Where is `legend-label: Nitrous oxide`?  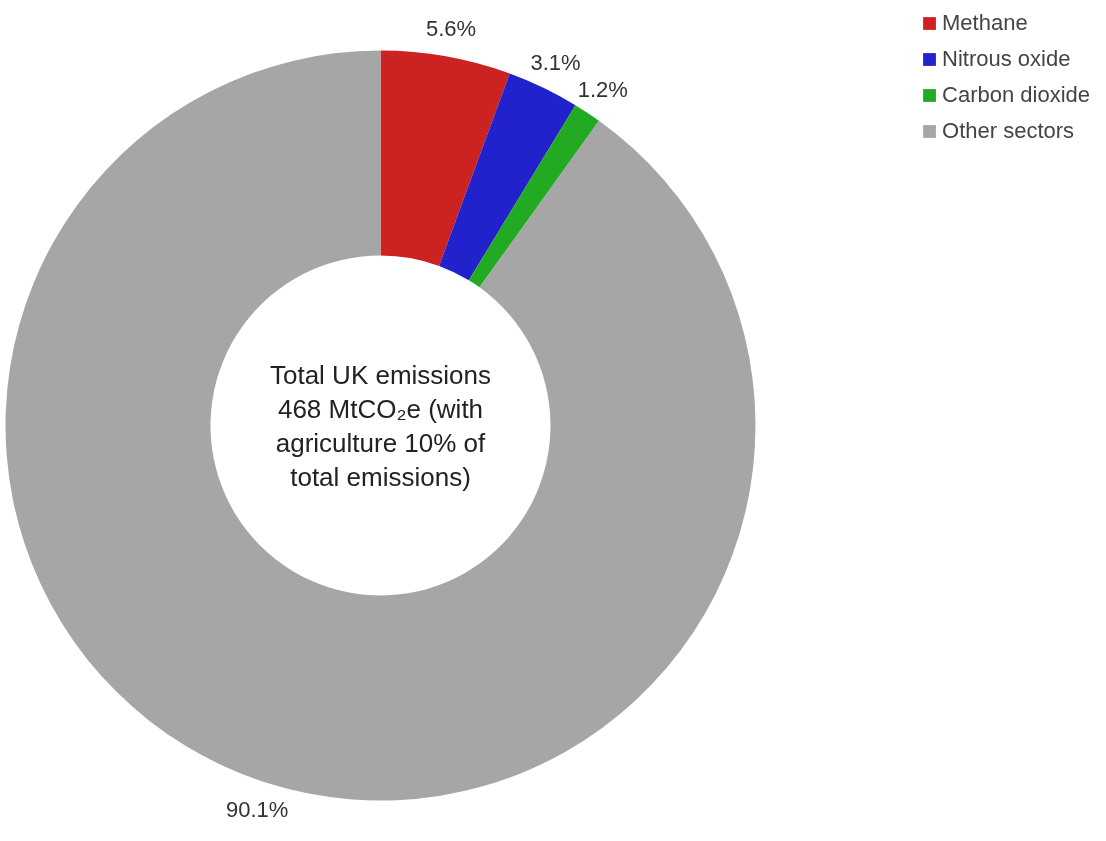 legend-label: Nitrous oxide is located at coordinates (1006, 59).